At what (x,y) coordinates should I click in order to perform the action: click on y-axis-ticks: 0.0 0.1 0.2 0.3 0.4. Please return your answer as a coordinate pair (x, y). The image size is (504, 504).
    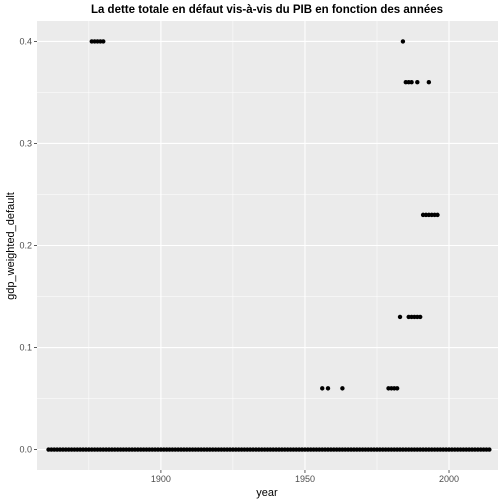
    Looking at the image, I should click on (28, 245).